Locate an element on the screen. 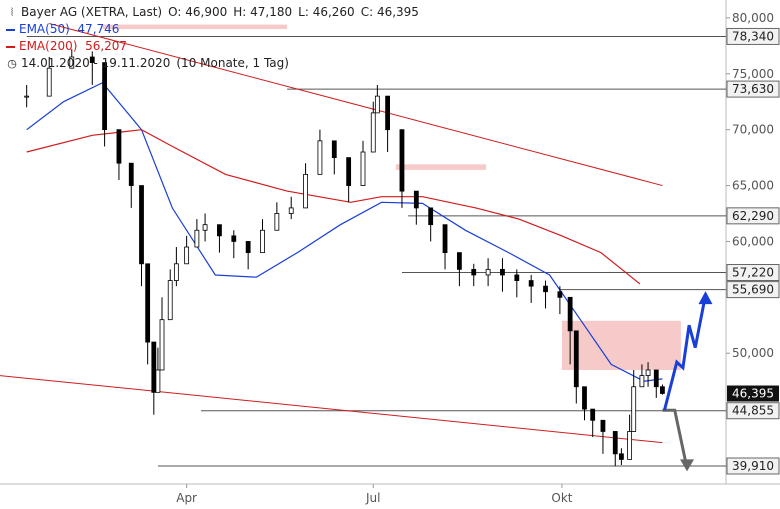 Image resolution: width=780 pixels, height=509 pixels. y-tick-label: 70,000 is located at coordinates (753, 130).